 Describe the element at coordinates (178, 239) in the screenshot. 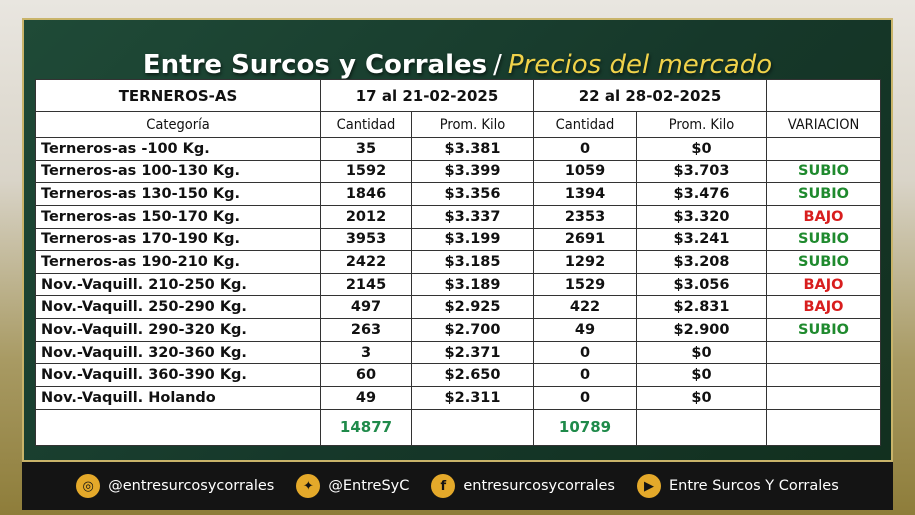

I see `cell-categoria: Terneros-as 170-190 Kg.` at that location.